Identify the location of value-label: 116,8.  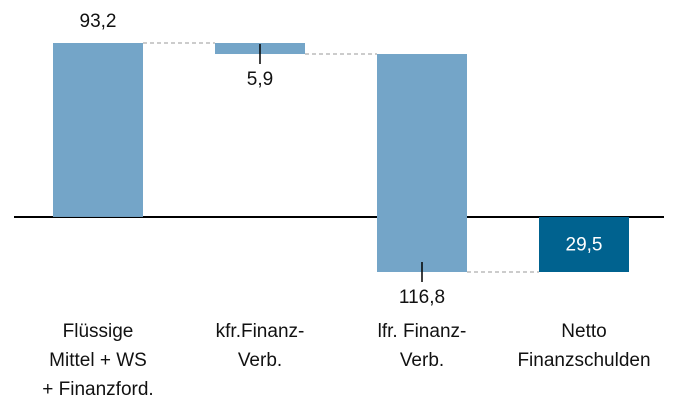
(422, 297).